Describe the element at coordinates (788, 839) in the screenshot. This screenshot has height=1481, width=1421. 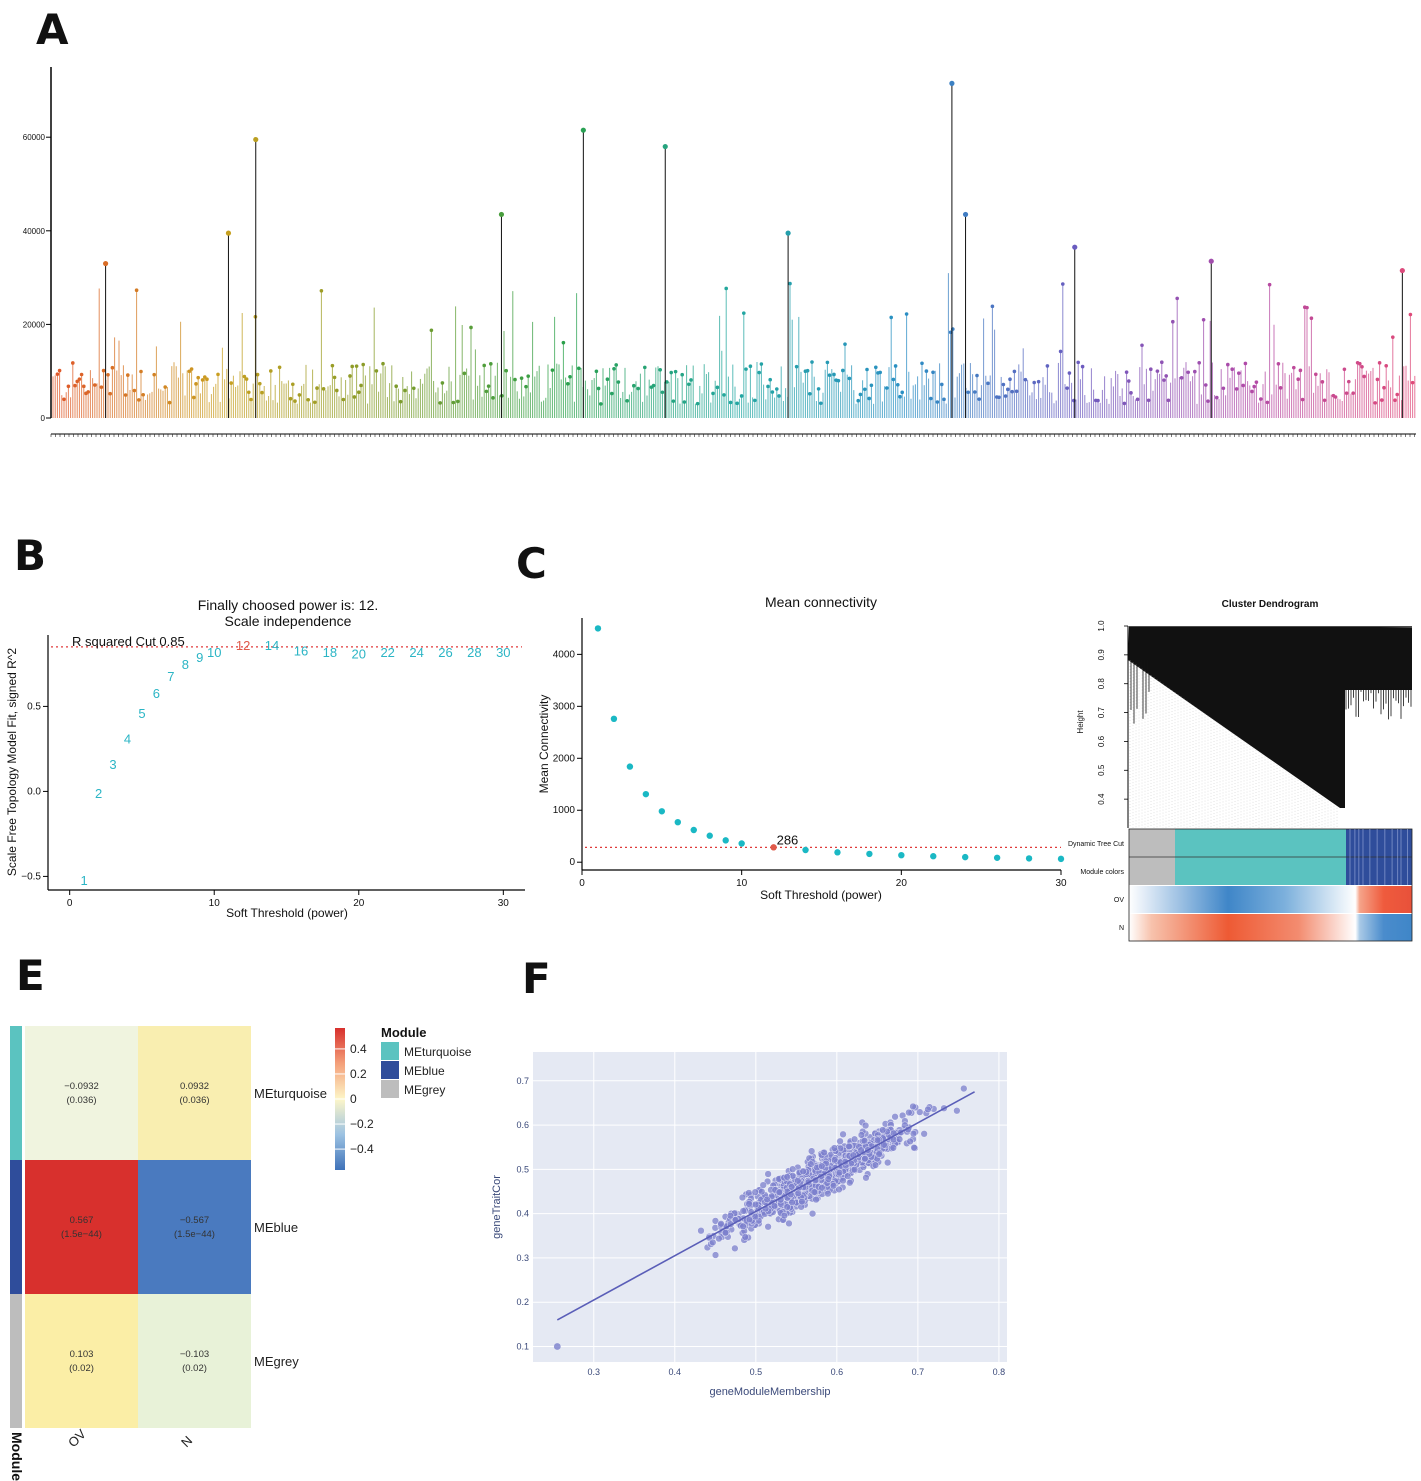
I see `panel-c-cutoff-label: 286` at that location.